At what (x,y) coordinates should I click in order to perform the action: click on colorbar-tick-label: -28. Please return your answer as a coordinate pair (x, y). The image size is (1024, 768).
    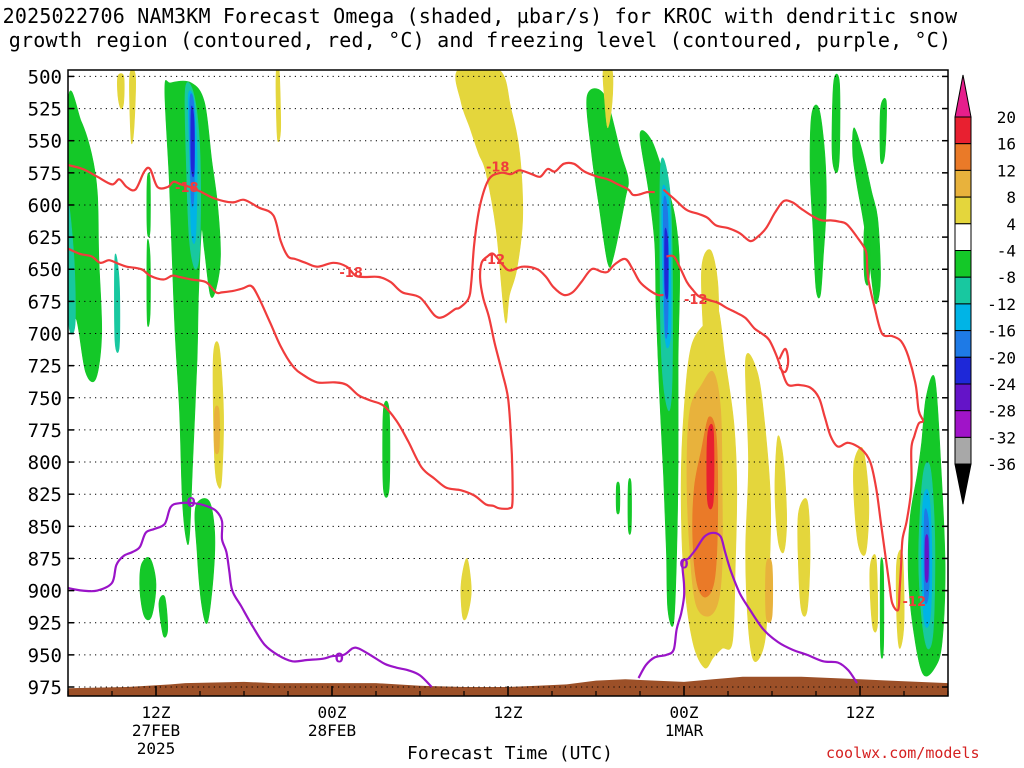
    Looking at the image, I should click on (1001, 411).